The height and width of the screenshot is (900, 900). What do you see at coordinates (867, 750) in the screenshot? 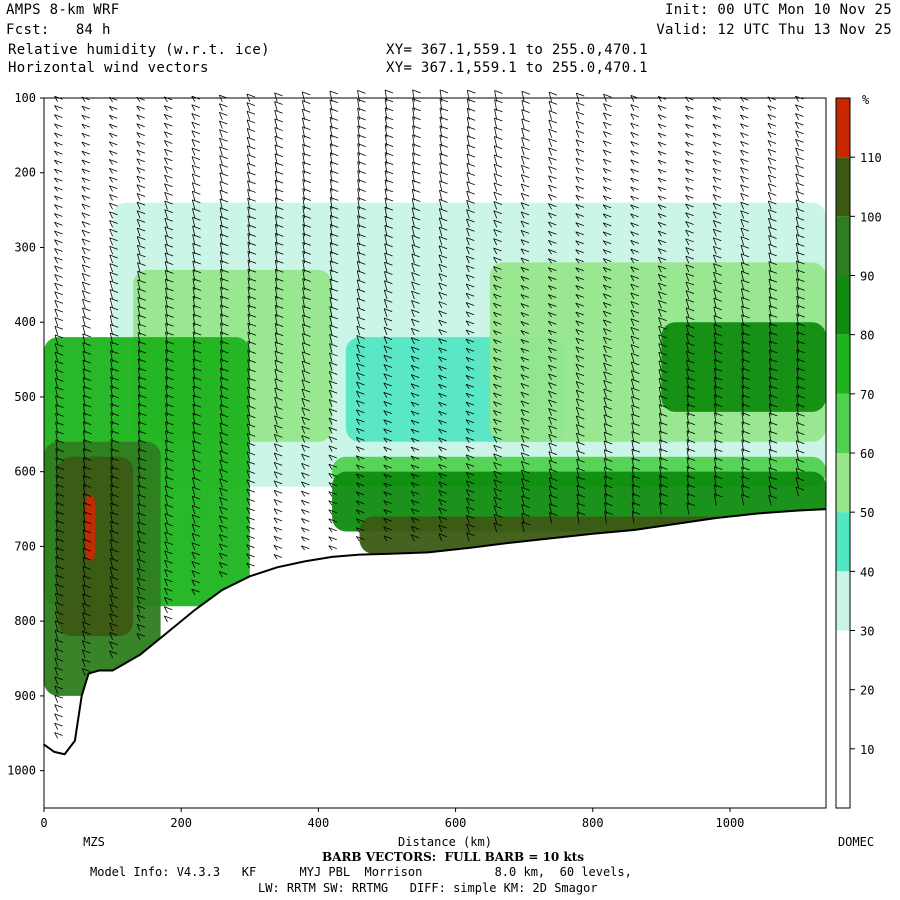
I see `colorbar-label: 10` at bounding box center [867, 750].